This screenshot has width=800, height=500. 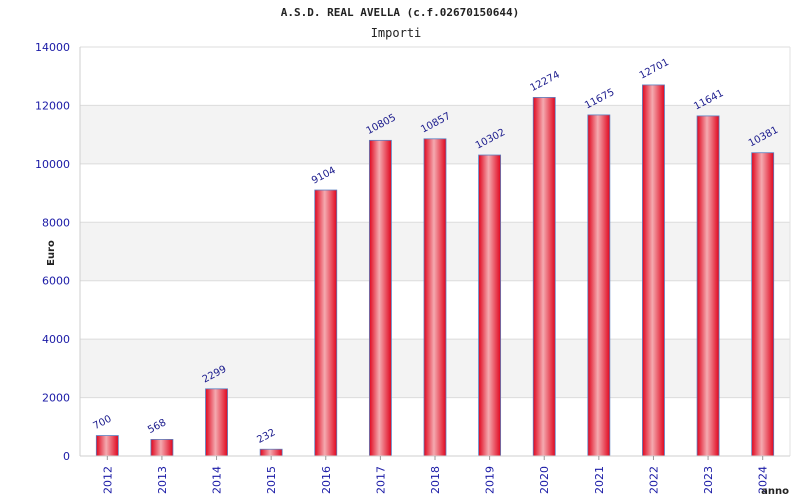 What do you see at coordinates (56, 222) in the screenshot?
I see `y-tick-label: 8000` at bounding box center [56, 222].